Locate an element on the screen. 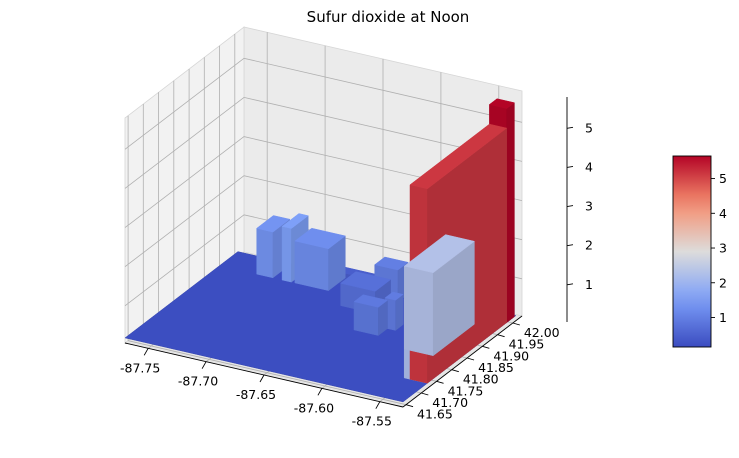  y-tick-label: 41.70 is located at coordinates (450, 402).